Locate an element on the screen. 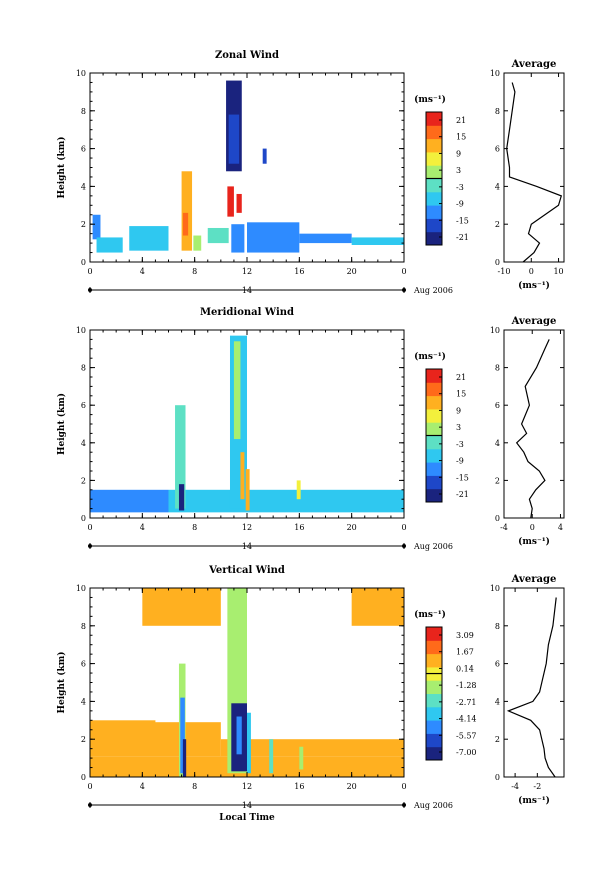 The height and width of the screenshot is (873, 616). colorbar: 3.09 1.67 0.14 -1.28 -2.71 -4.14 -5.57 -7.00 is located at coordinates (451, 693).